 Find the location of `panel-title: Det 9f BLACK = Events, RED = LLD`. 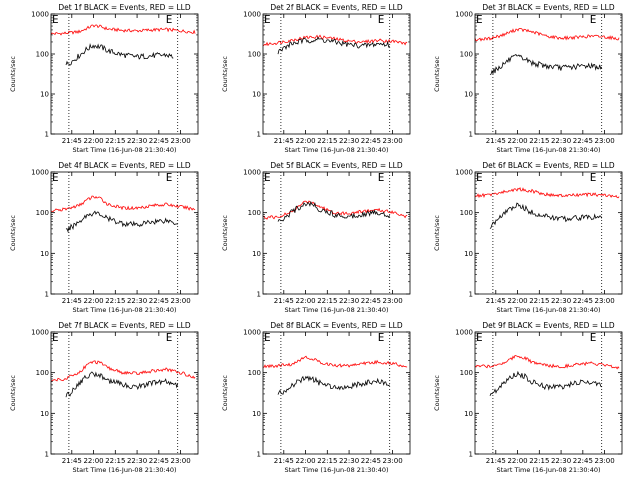

panel-title: Det 9f BLACK = Events, RED = LLD is located at coordinates (548, 325).